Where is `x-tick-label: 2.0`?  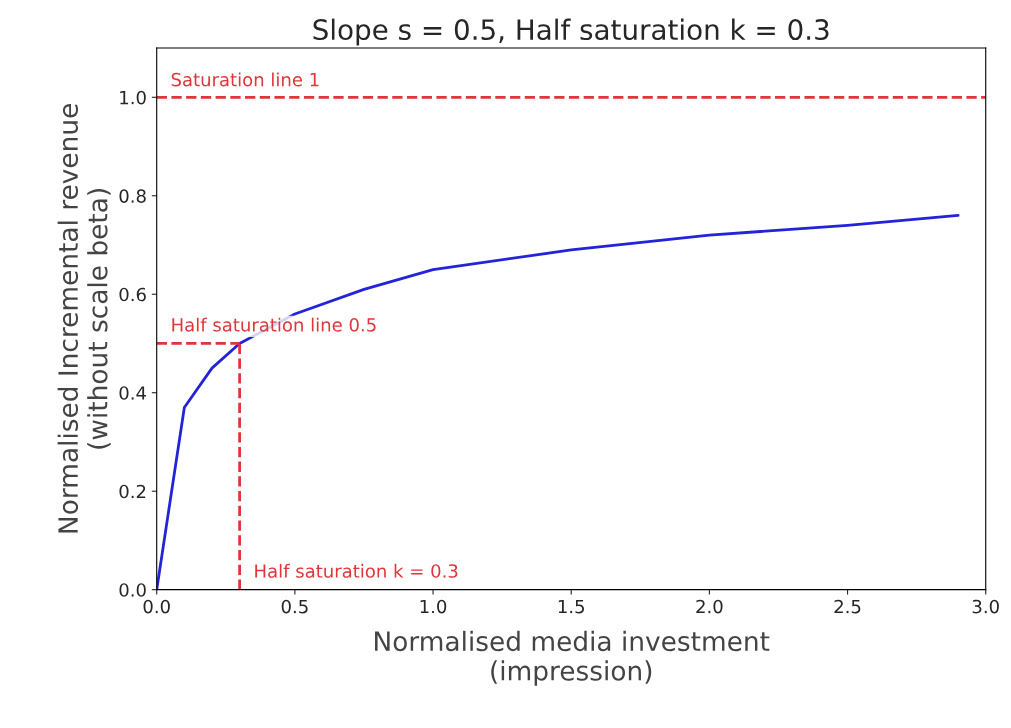 x-tick-label: 2.0 is located at coordinates (709, 606).